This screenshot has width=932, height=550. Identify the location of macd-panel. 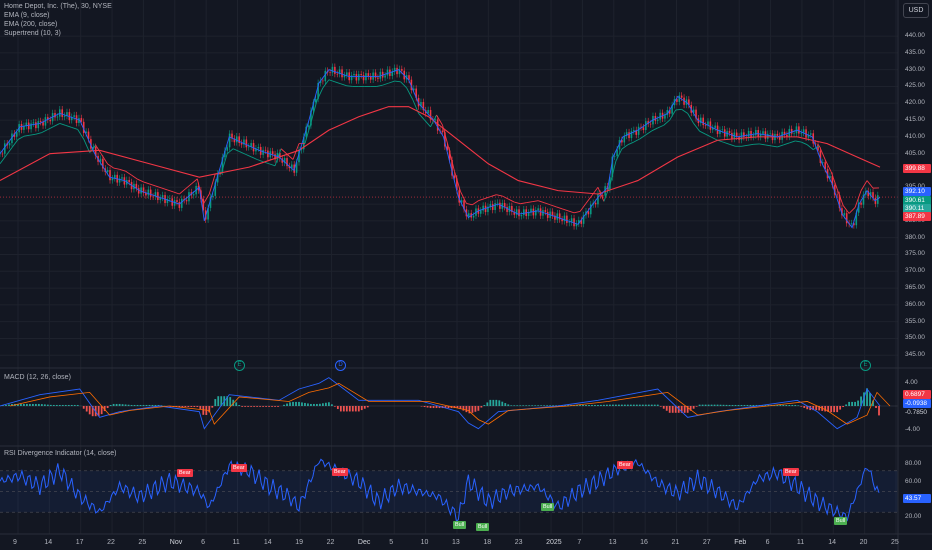
(449, 403).